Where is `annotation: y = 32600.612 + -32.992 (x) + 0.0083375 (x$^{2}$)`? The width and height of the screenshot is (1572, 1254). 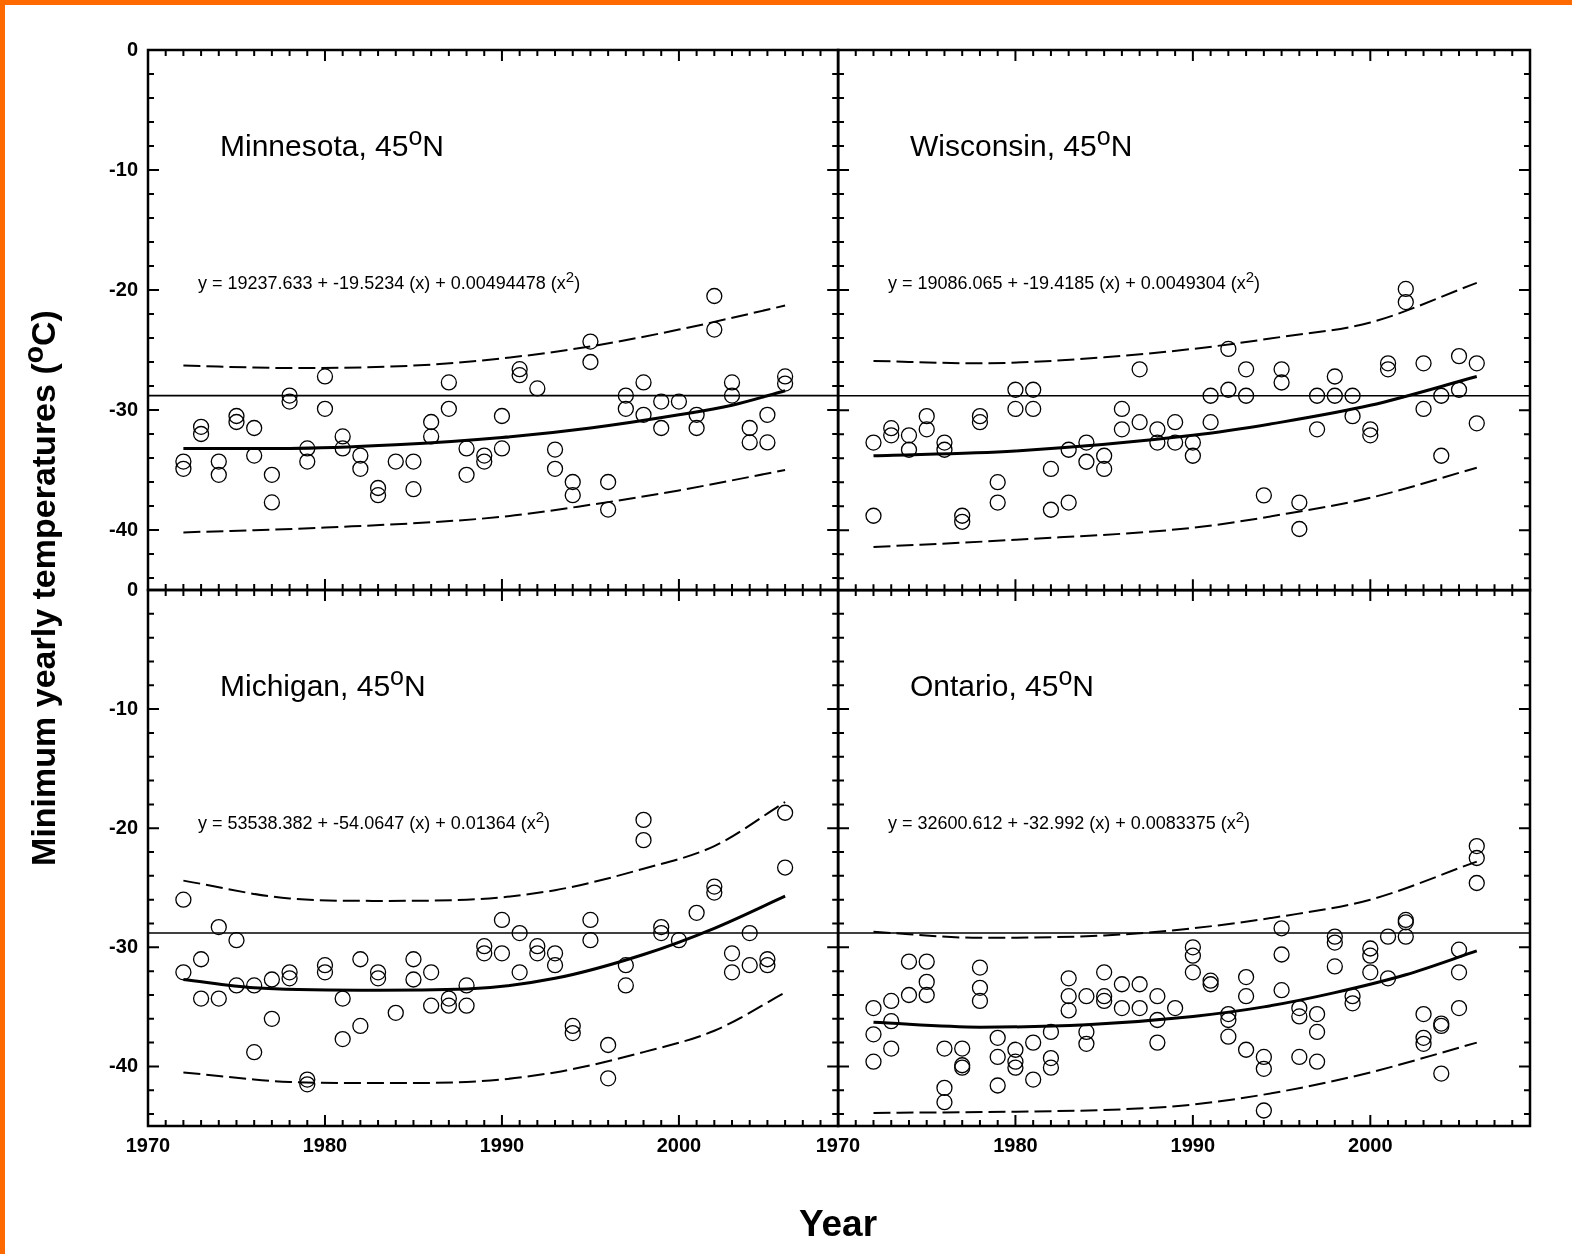
annotation: y = 32600.612 + -32.992 (x) + 0.0083375 (x$^{2}$) is located at coordinates (1069, 821).